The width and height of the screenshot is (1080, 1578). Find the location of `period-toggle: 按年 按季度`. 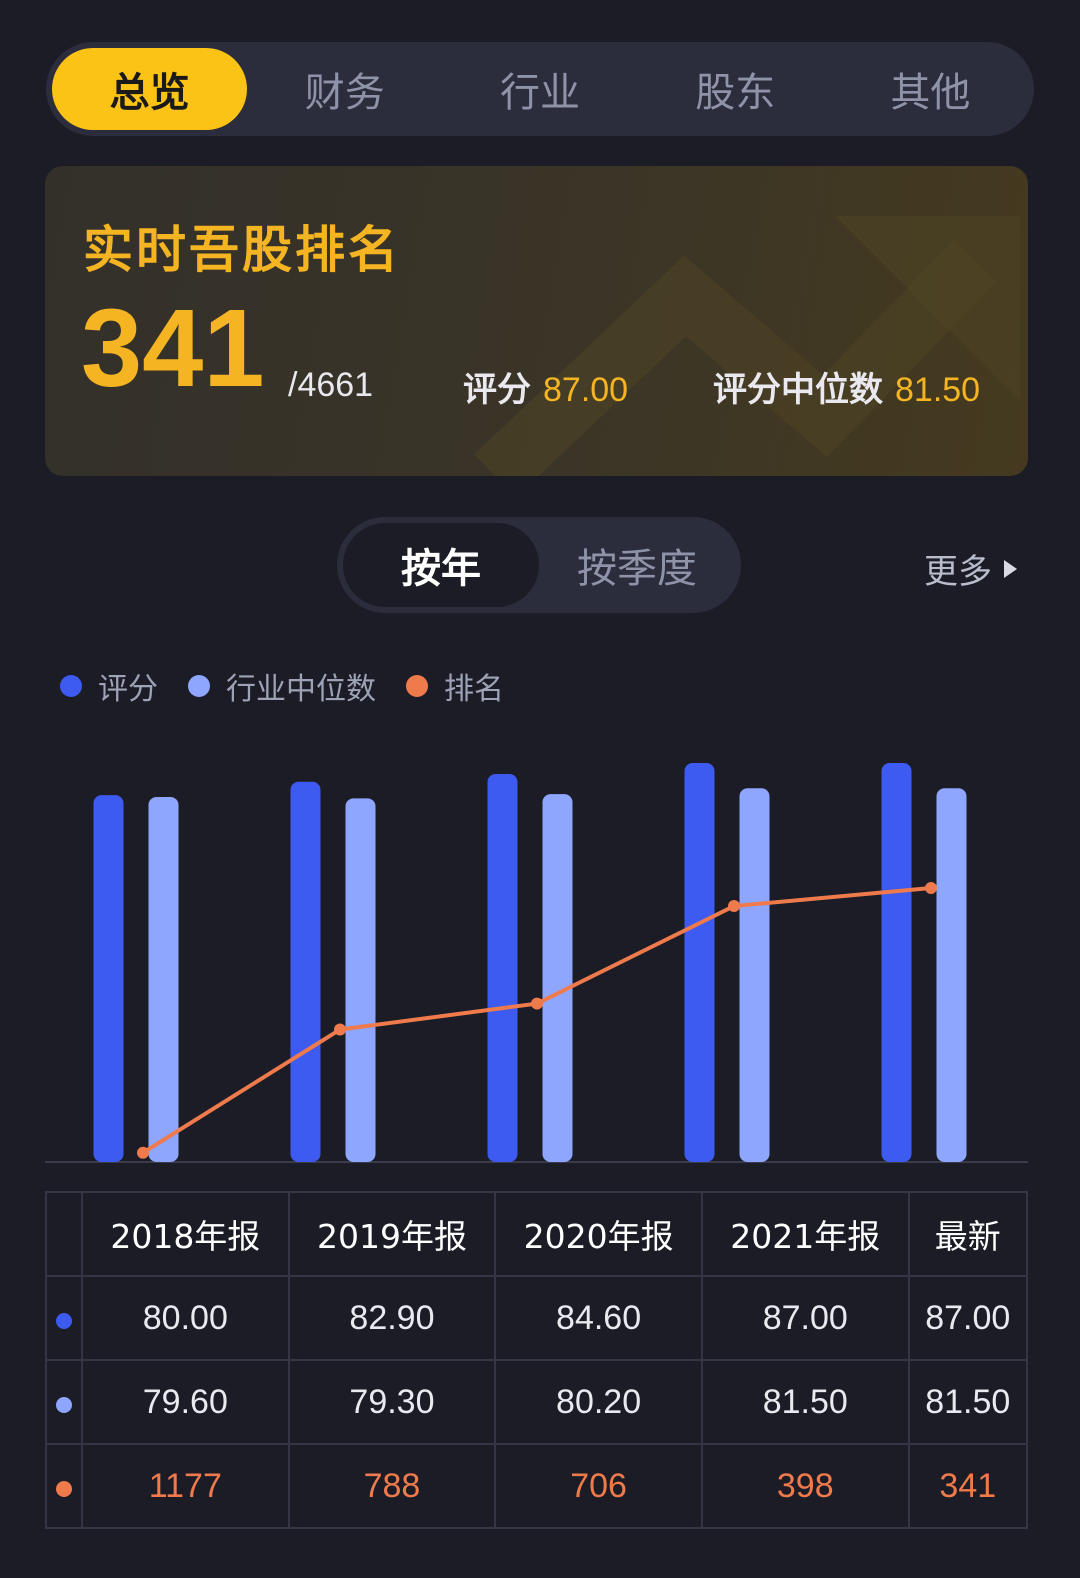

period-toggle: 按年 按季度 is located at coordinates (539, 565).